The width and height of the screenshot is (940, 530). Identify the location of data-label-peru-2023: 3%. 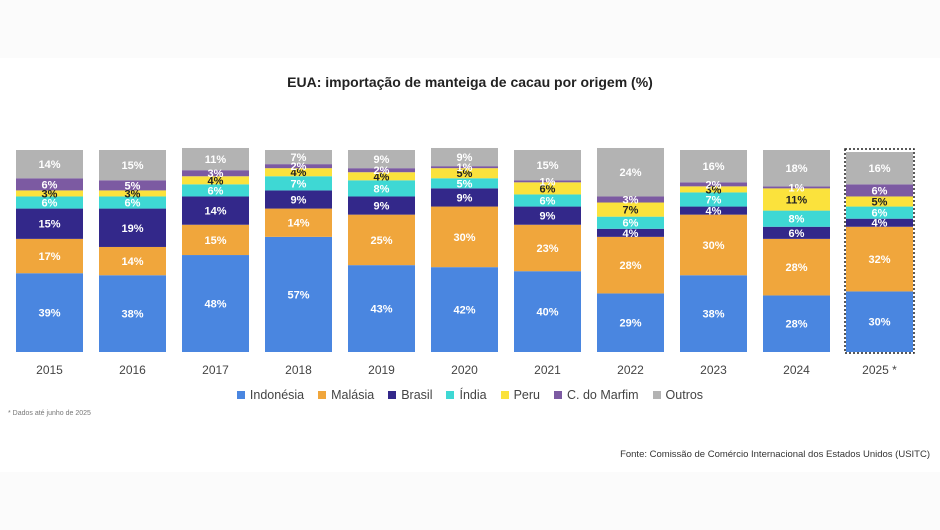
(714, 190).